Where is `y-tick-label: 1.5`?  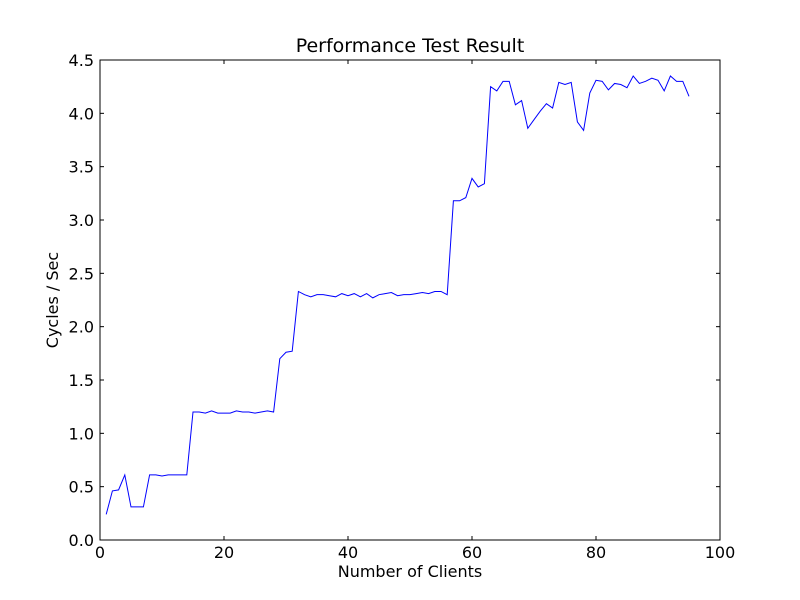 y-tick-label: 1.5 is located at coordinates (81, 380).